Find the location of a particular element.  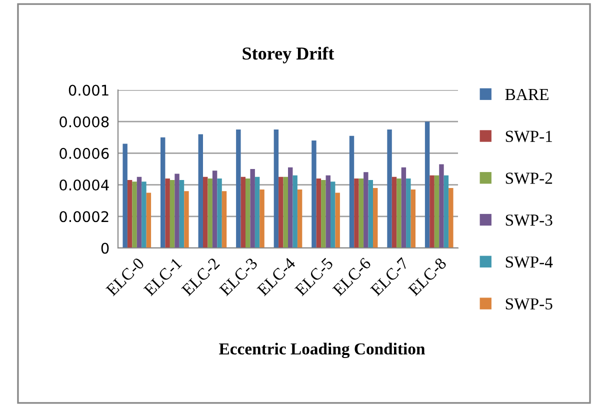

y-tick-label: 0 is located at coordinates (105, 248).